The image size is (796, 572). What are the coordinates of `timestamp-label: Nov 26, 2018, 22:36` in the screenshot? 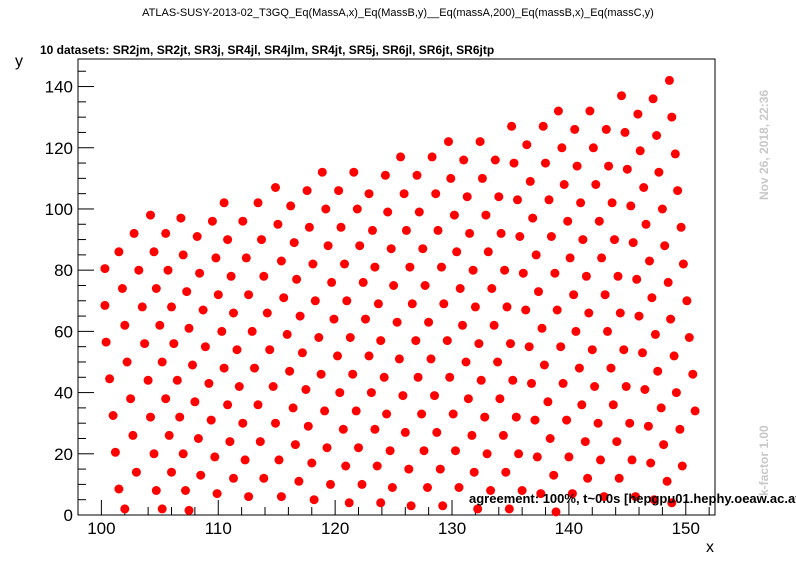 It's located at (764, 145).